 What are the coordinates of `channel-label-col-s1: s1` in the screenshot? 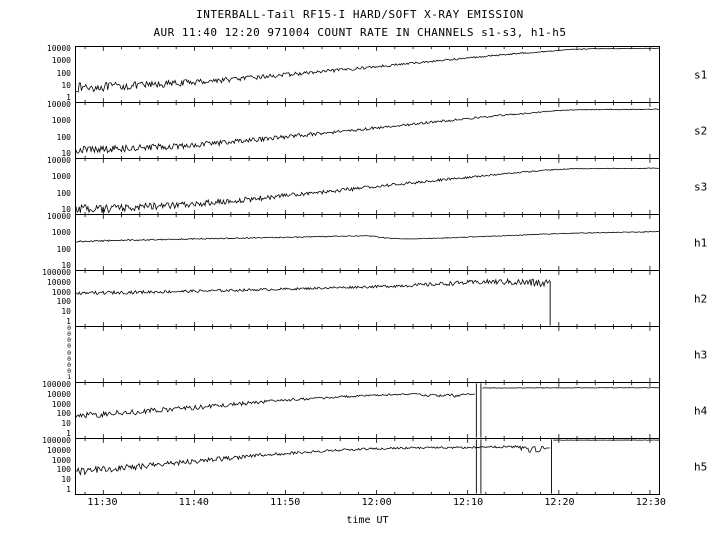 It's located at (690, 74).